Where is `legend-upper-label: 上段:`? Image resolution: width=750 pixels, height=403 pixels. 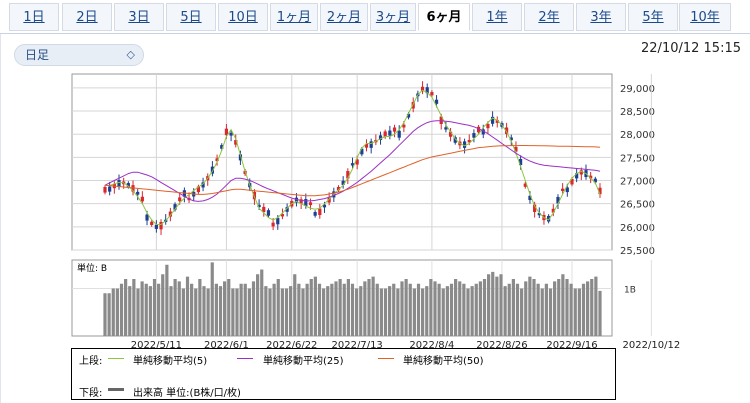 legend-upper-label: 上段: is located at coordinates (91, 361).